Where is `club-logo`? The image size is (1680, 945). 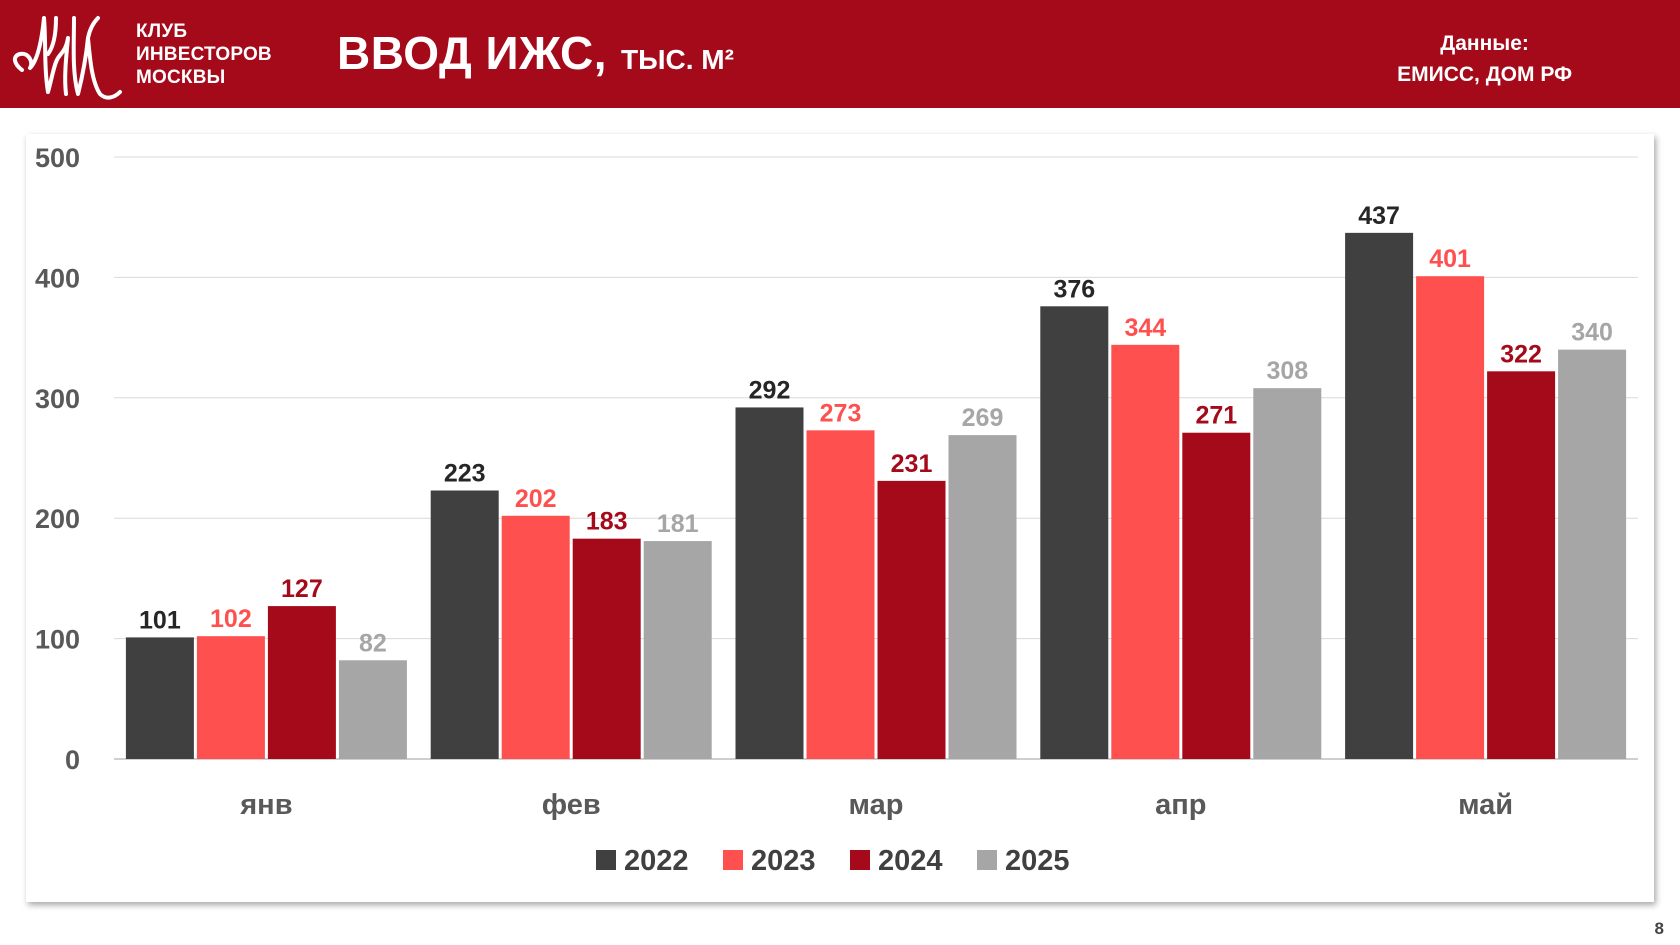
club-logo is located at coordinates (67, 58).